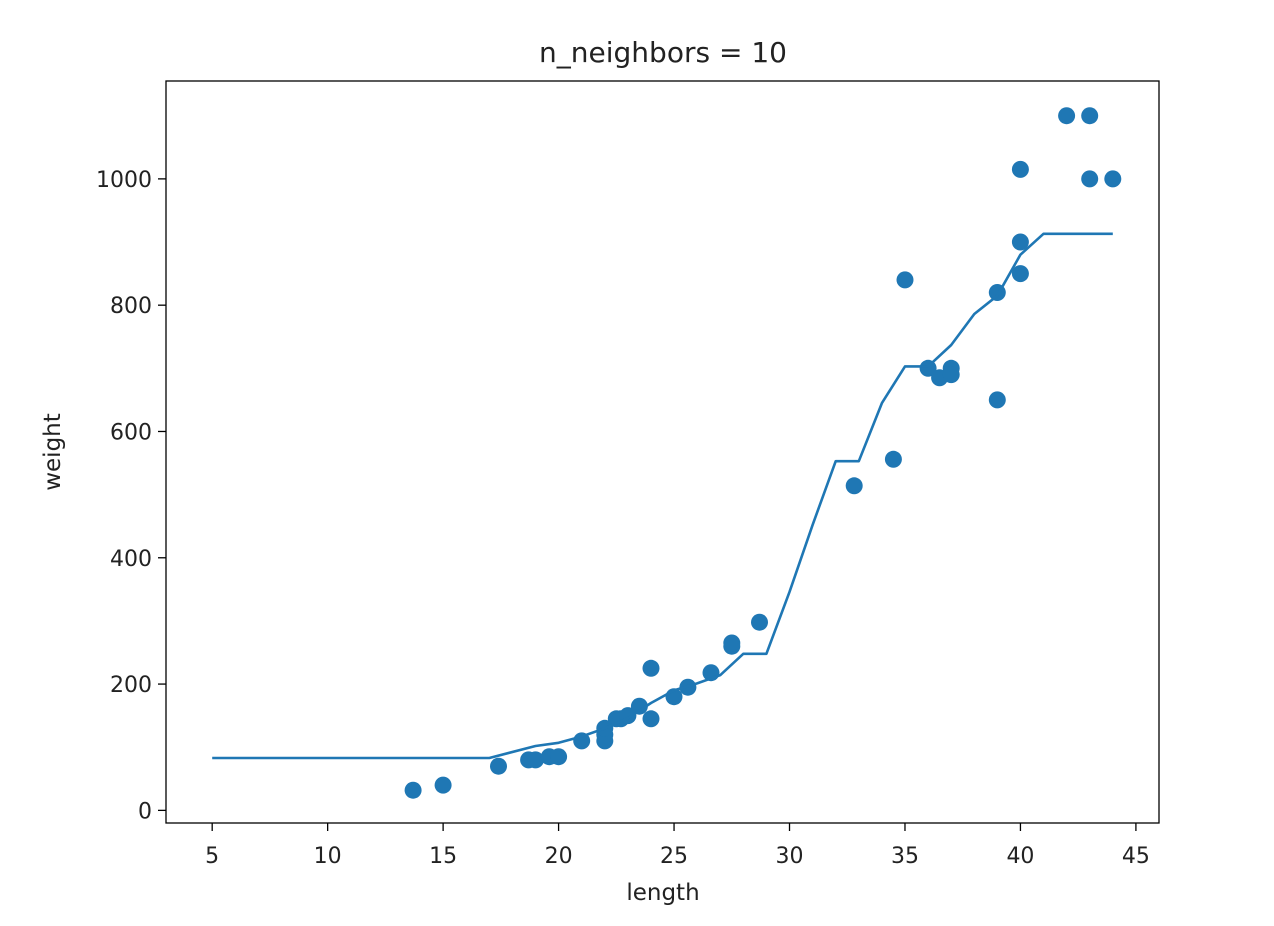 The width and height of the screenshot is (1274, 926). What do you see at coordinates (131, 306) in the screenshot?
I see `y-tick-label: 800` at bounding box center [131, 306].